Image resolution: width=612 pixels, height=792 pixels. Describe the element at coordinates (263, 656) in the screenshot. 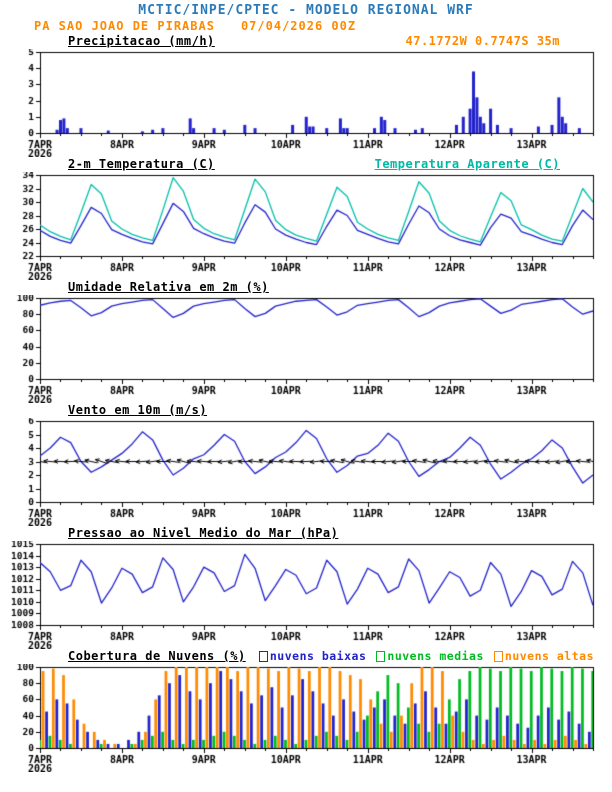

I see `legend-square-low-clouds` at that location.